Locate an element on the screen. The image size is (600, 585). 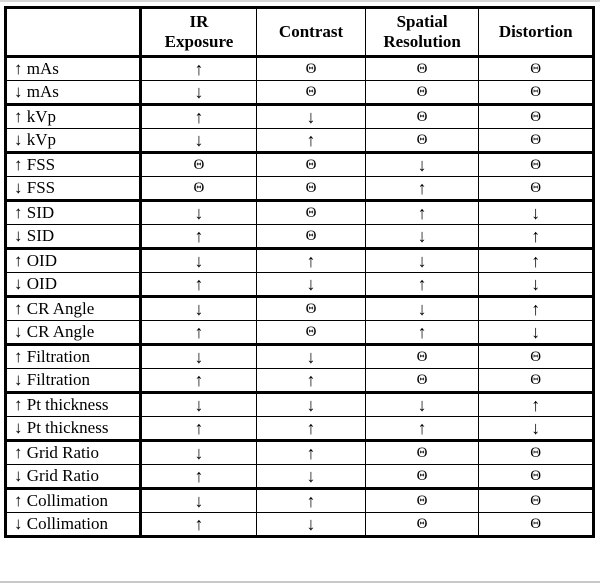
page-bottom-edge-line is located at coordinates (300, 582).